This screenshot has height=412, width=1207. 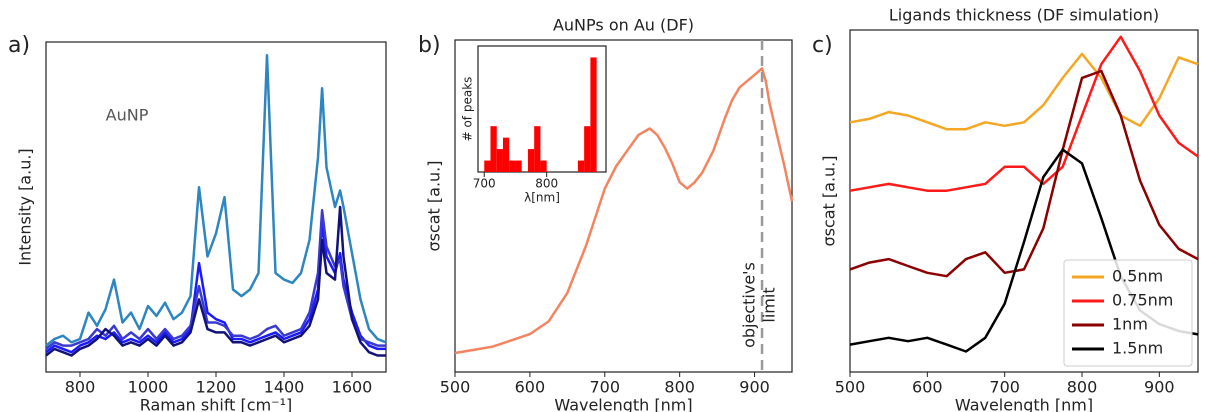 I want to click on panel-label: a), so click(x=19, y=45).